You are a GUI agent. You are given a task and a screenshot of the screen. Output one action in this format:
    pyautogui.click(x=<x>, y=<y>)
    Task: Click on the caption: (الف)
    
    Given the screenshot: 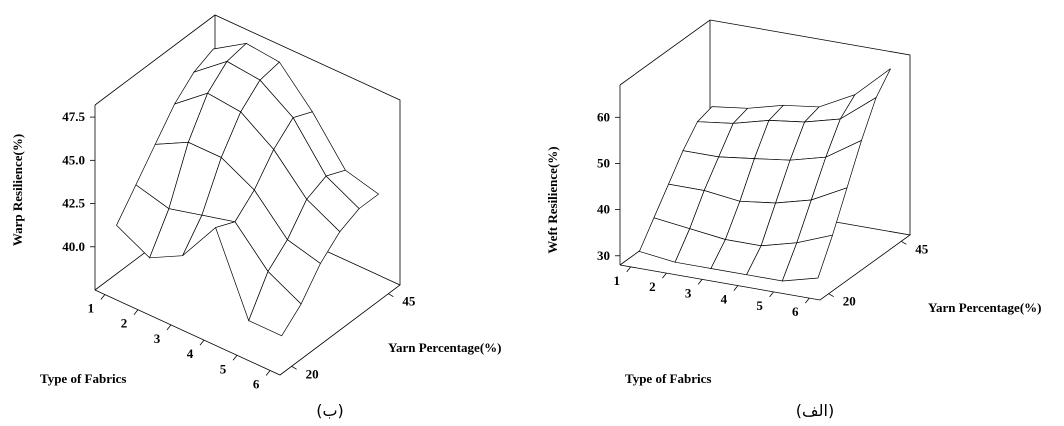 What is the action you would take?
    pyautogui.click(x=815, y=410)
    